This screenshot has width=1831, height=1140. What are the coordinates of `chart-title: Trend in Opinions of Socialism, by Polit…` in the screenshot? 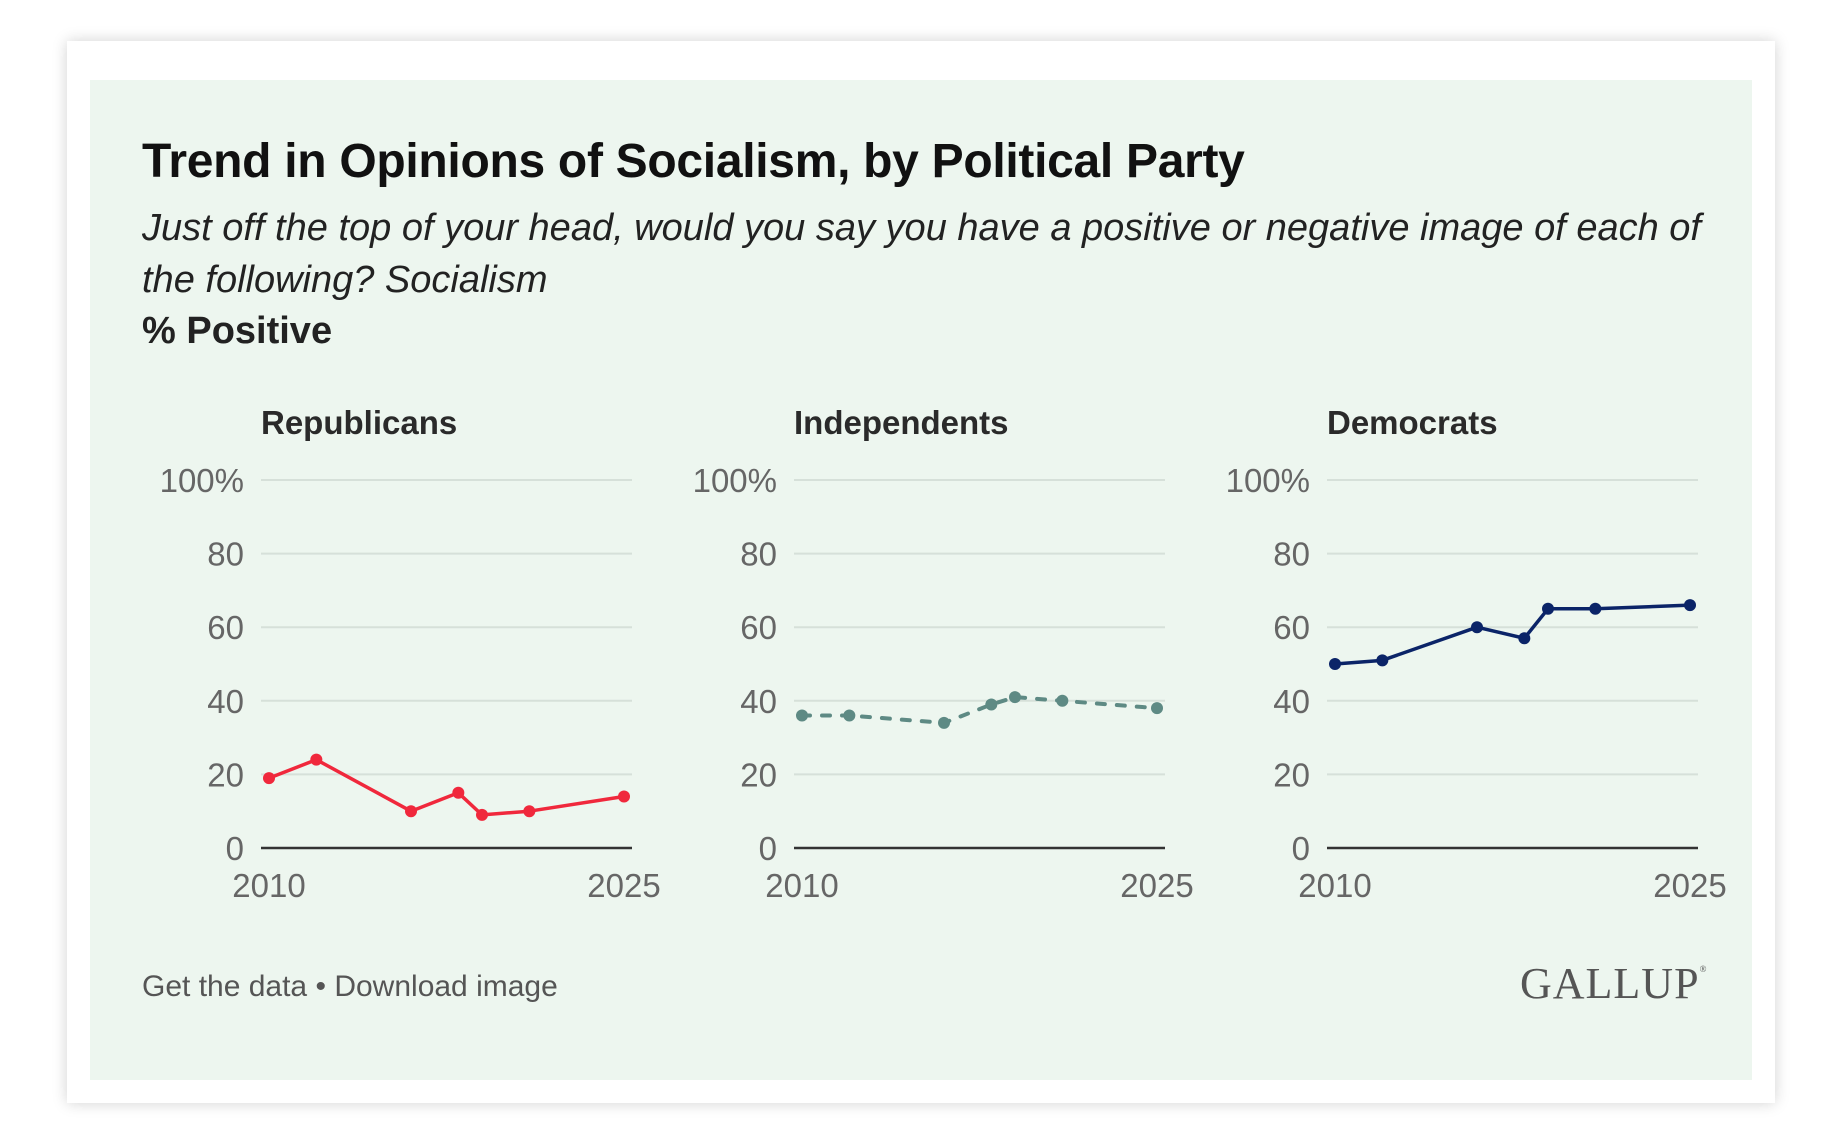 It's located at (693, 161).